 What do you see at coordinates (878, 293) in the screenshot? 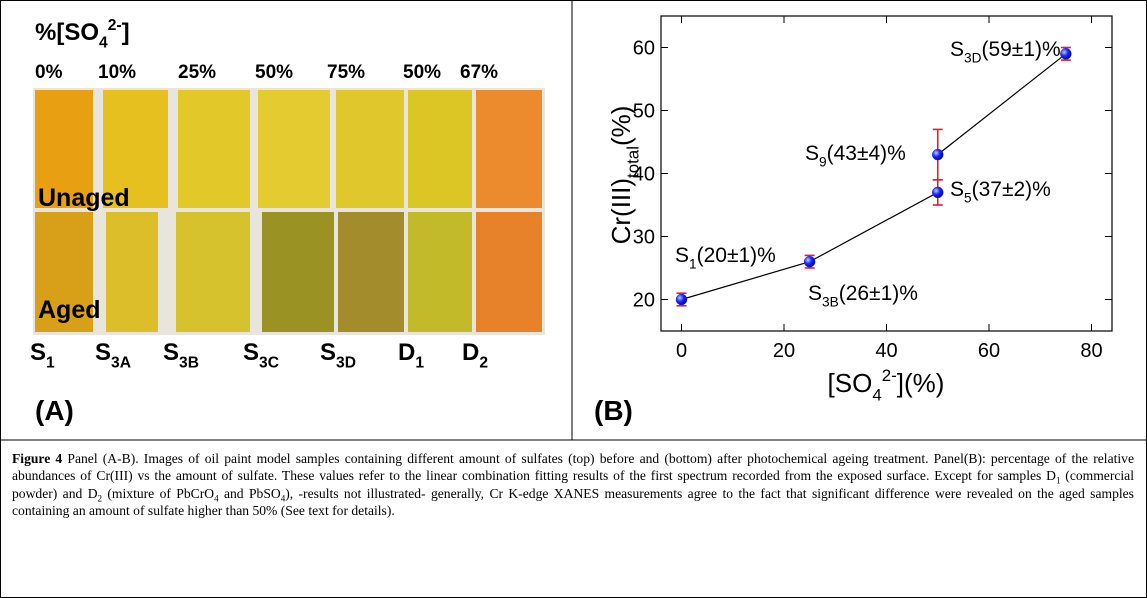
I see `point-annotation-part: (26±1)%` at bounding box center [878, 293].